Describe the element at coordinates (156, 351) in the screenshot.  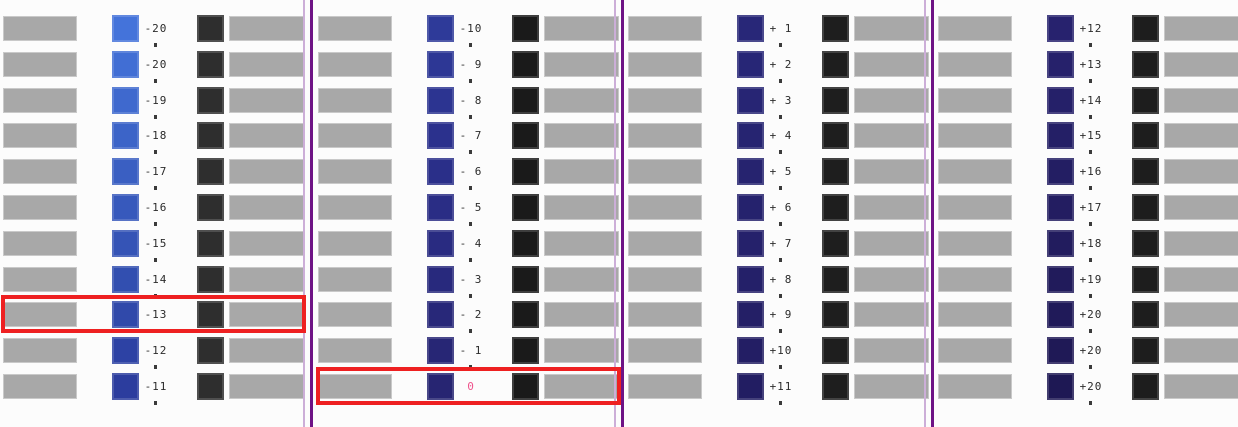
I see `adjustment-value-label: -12` at that location.